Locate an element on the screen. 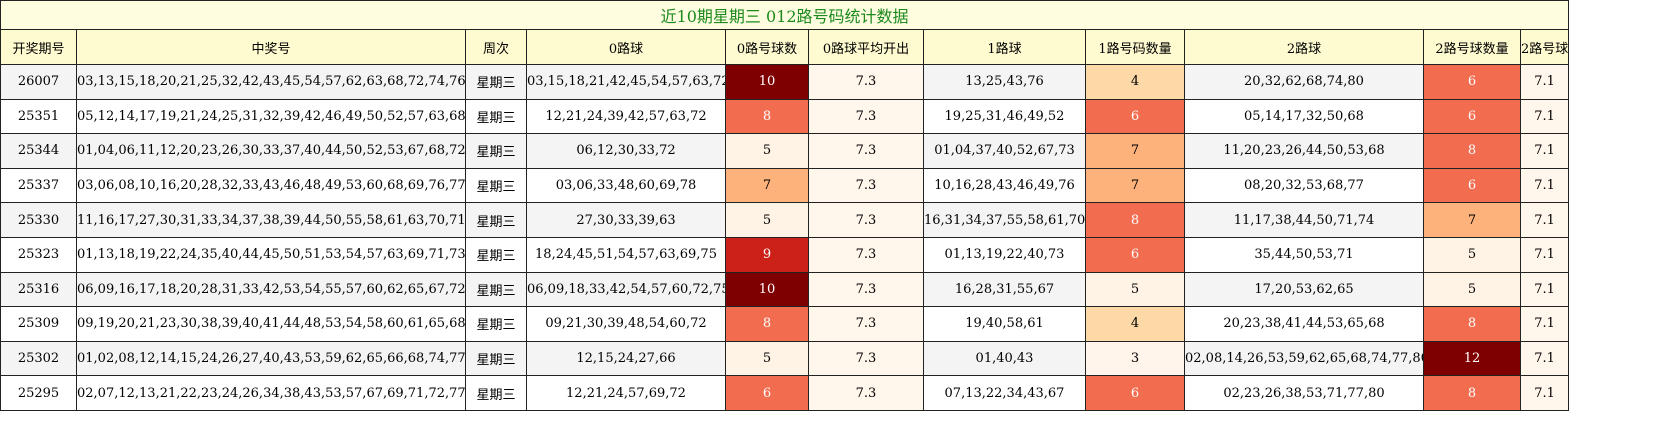  route2-cell: 17,20,53,62,65 is located at coordinates (1304, 289).